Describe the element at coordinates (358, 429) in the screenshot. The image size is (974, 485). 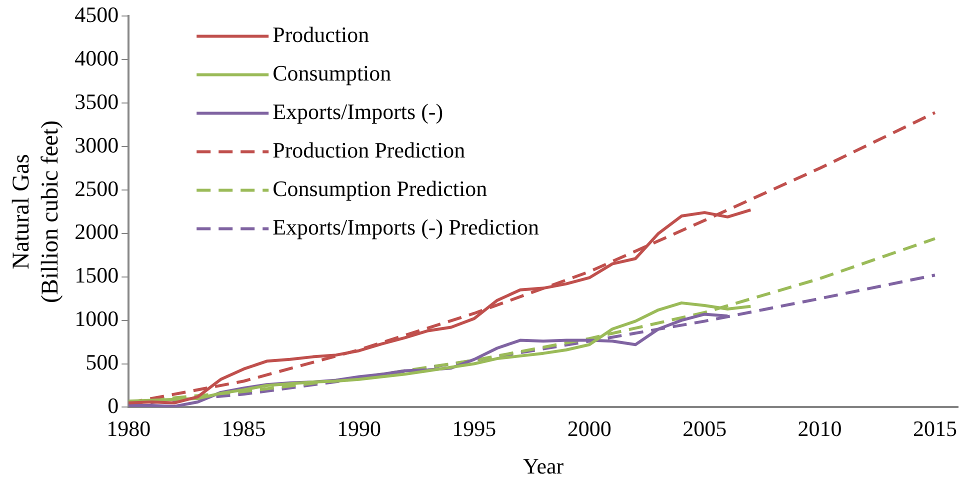
I see `x-tick-label: 1990` at that location.